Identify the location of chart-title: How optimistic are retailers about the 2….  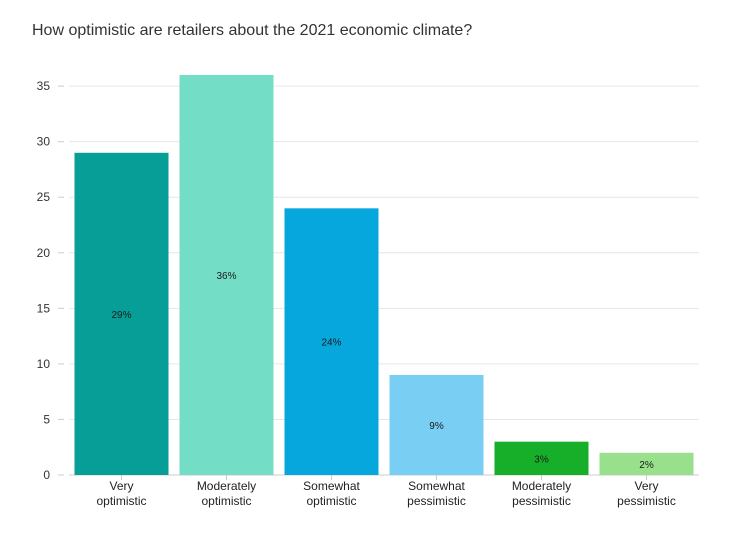
(252, 30).